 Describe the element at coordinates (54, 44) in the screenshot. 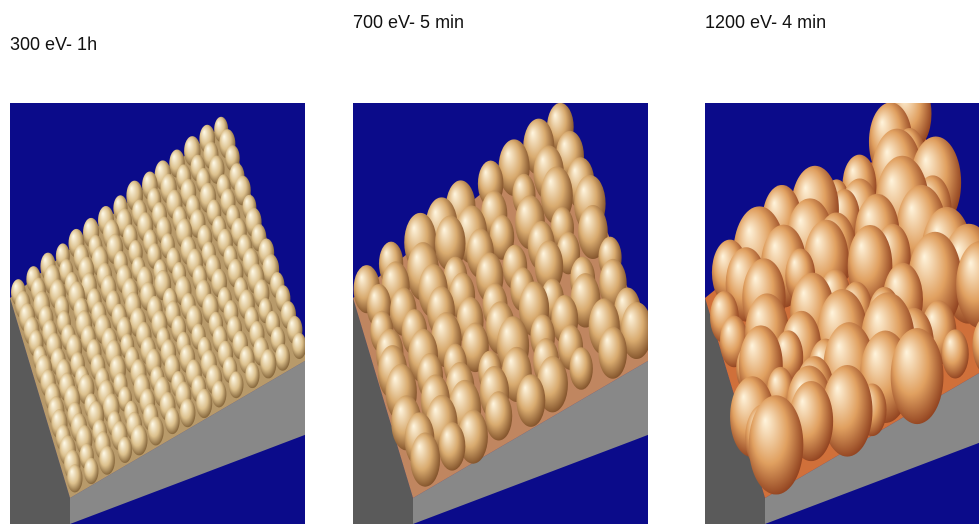

I see `panel-label: 300 eV- 1h` at that location.